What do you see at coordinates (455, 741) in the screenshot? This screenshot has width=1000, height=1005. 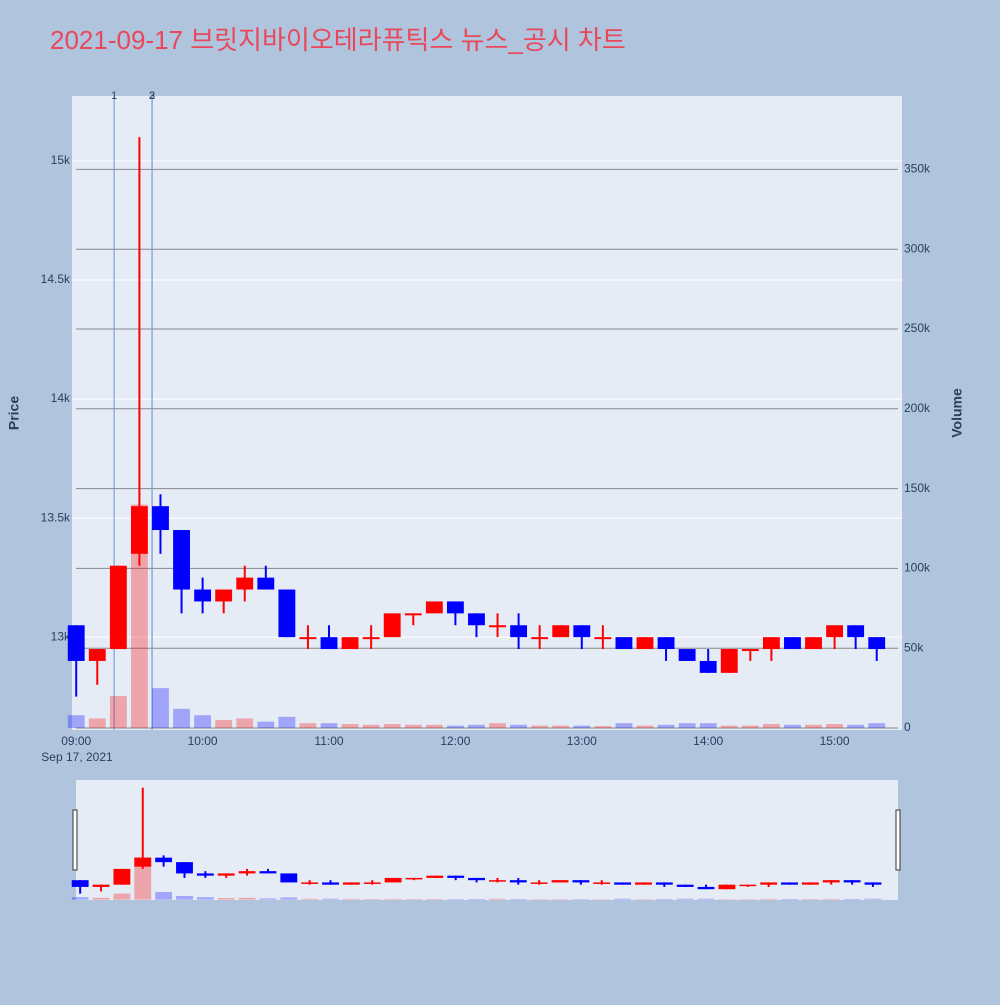 I see `x-tick-label: 12:00` at bounding box center [455, 741].